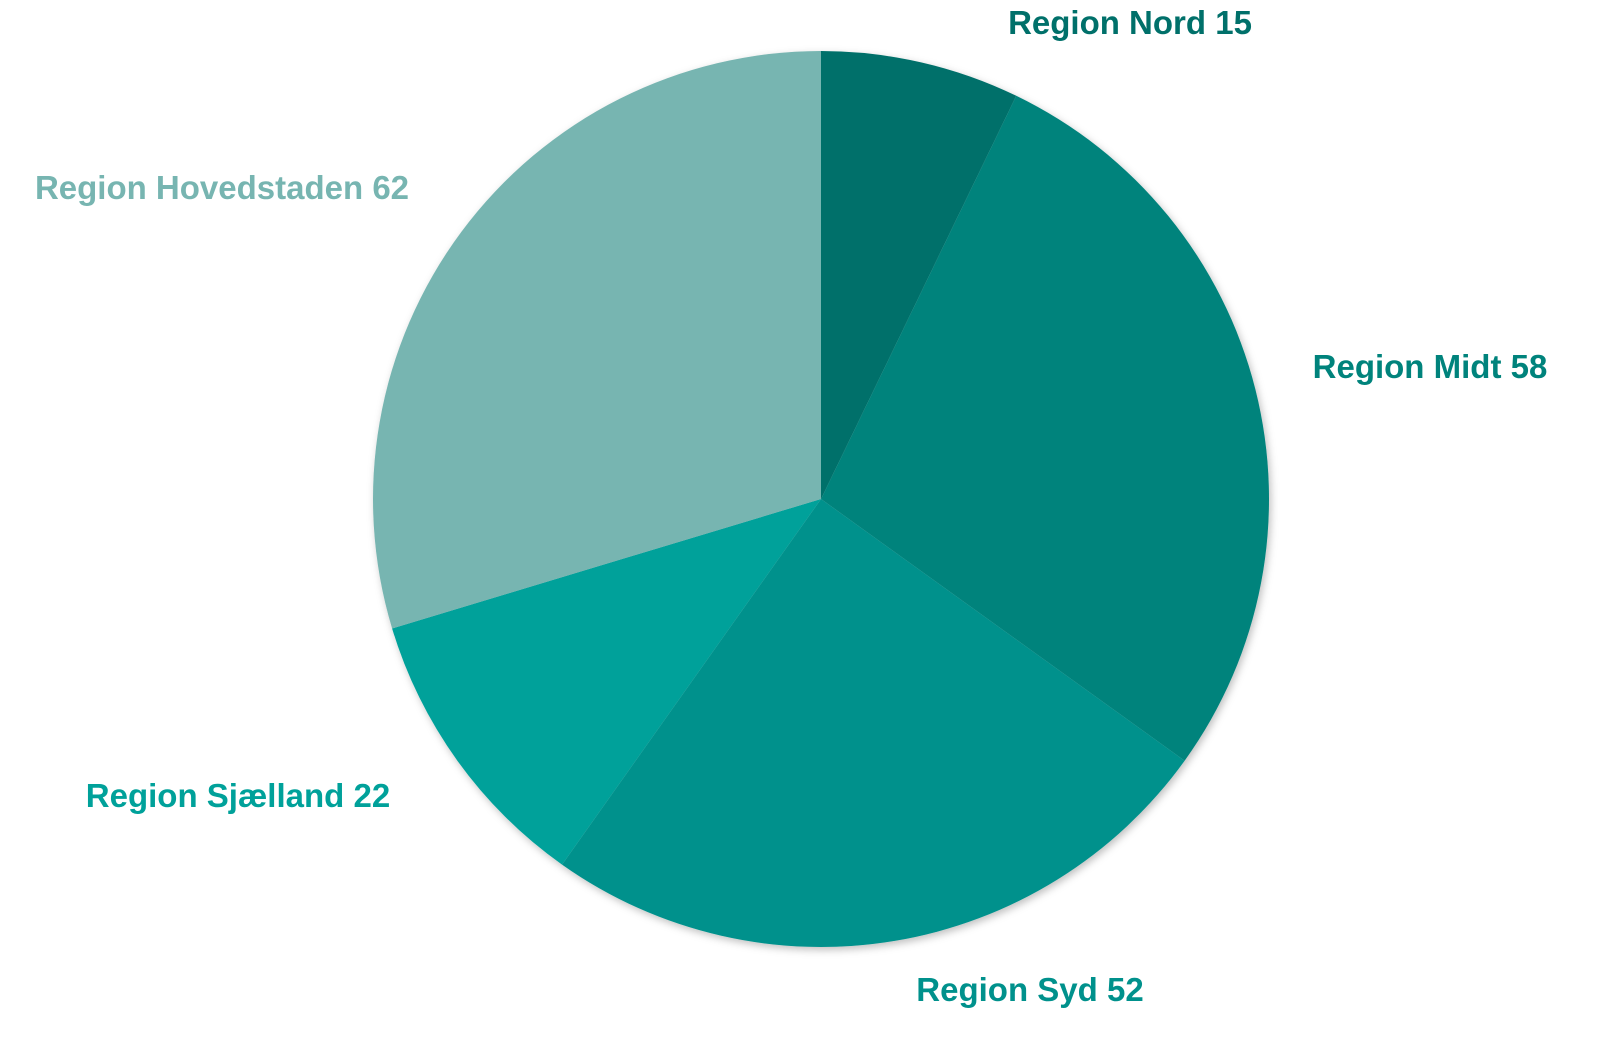 This screenshot has height=1045, width=1621. I want to click on slice-label-value: 52, so click(1125, 989).